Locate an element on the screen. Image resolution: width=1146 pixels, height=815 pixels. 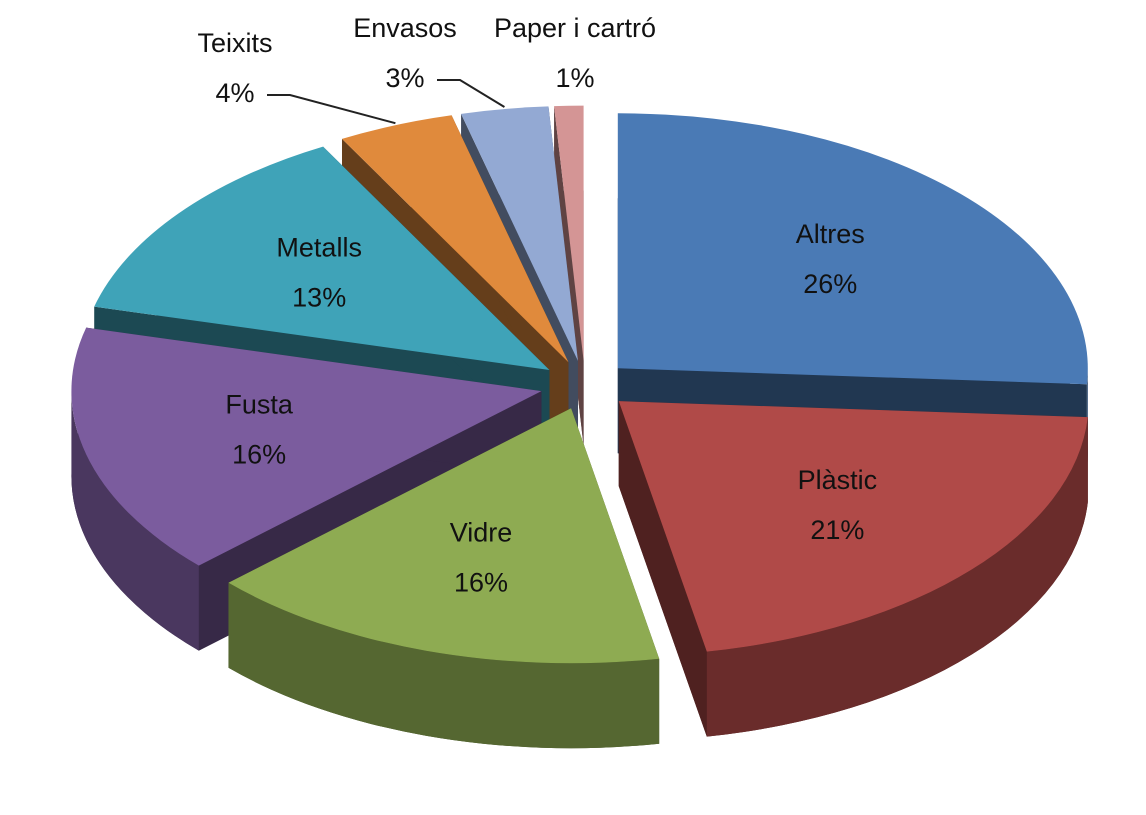
category-label: Vidre is located at coordinates (481, 533).